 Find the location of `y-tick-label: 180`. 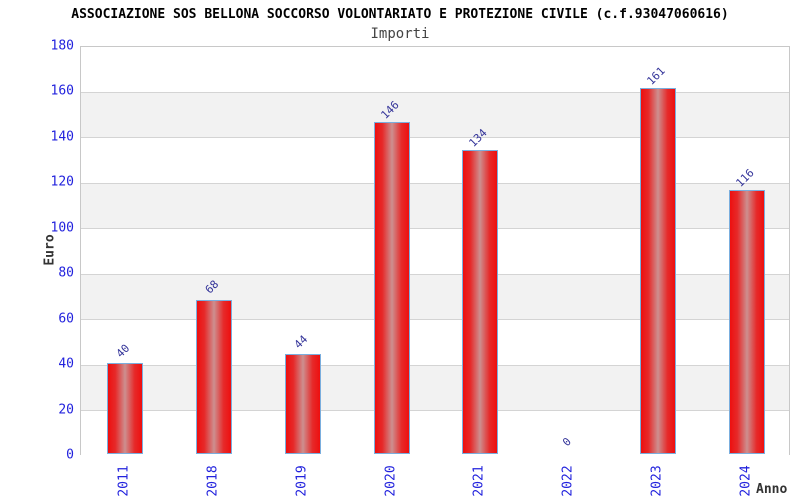

y-tick-label: 180 is located at coordinates (62, 46).